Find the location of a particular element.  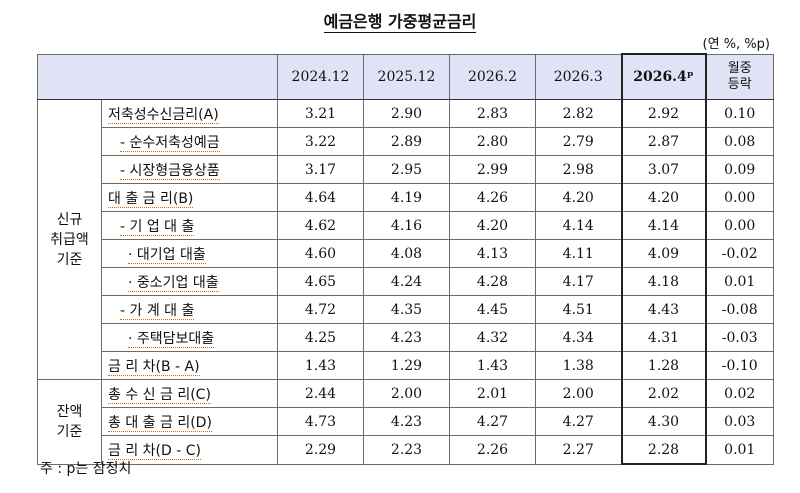

value-cell: 4.64 is located at coordinates (320, 197).